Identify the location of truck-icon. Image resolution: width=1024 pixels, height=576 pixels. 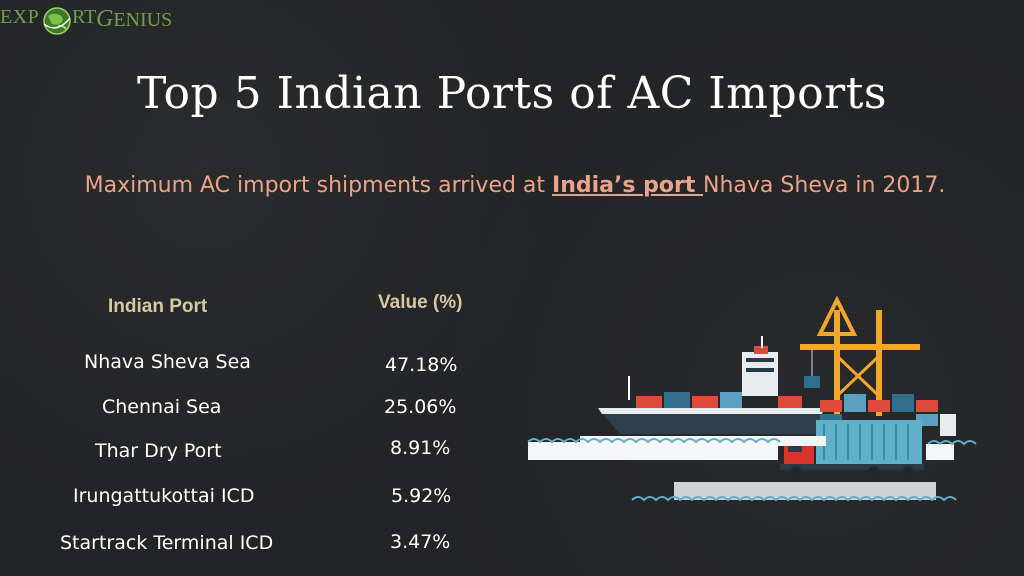
(852, 449).